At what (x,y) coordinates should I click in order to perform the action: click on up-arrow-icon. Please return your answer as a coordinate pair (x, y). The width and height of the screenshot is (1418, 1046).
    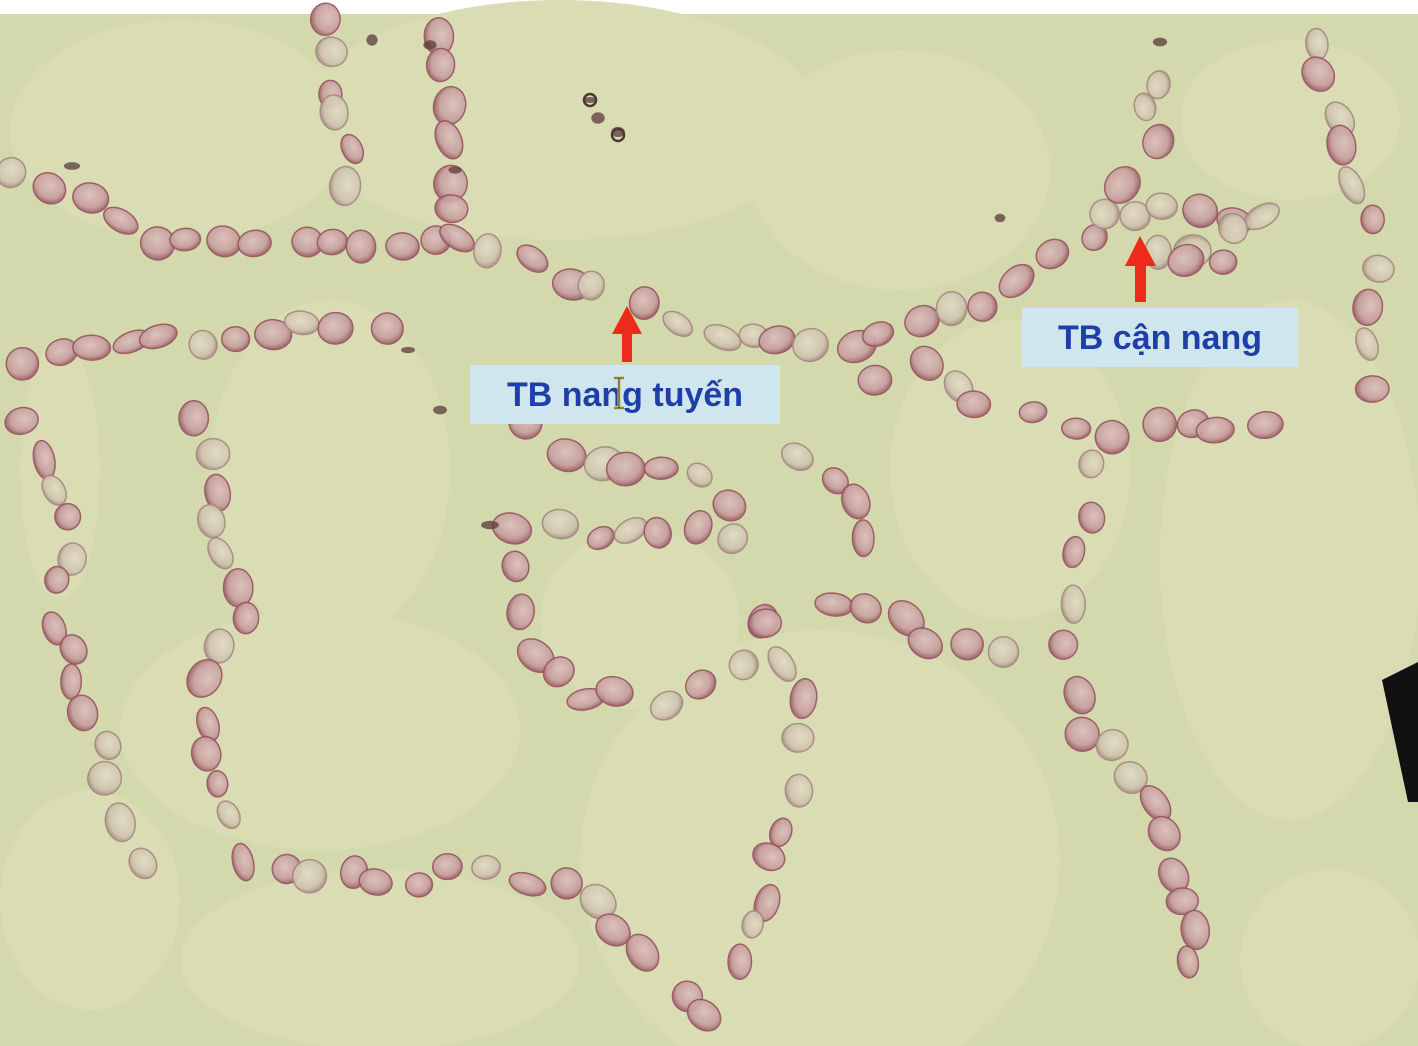
    Looking at the image, I should click on (627, 334).